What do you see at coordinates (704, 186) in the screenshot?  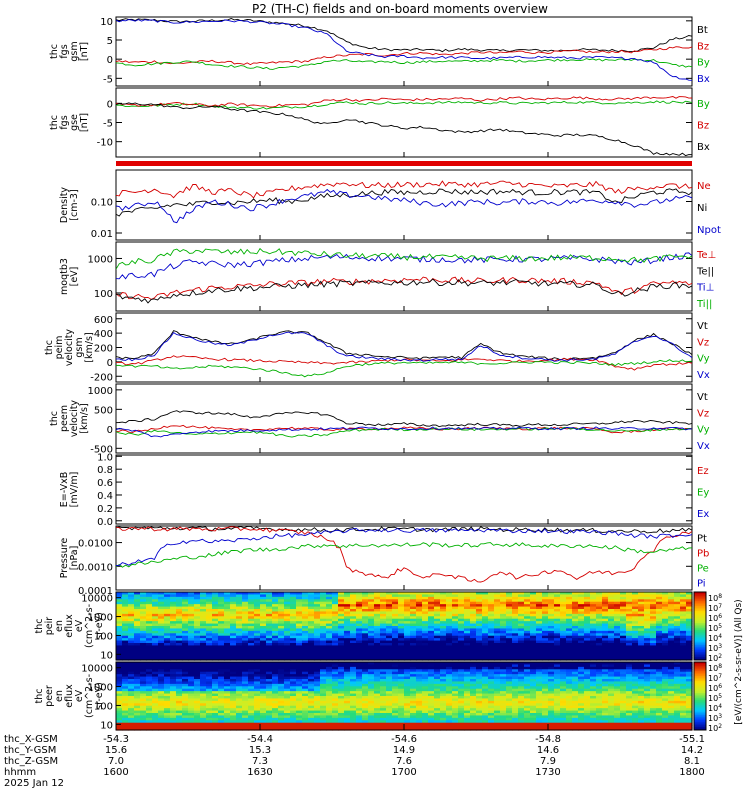 I see `legend-label-Ne: Ne` at bounding box center [704, 186].